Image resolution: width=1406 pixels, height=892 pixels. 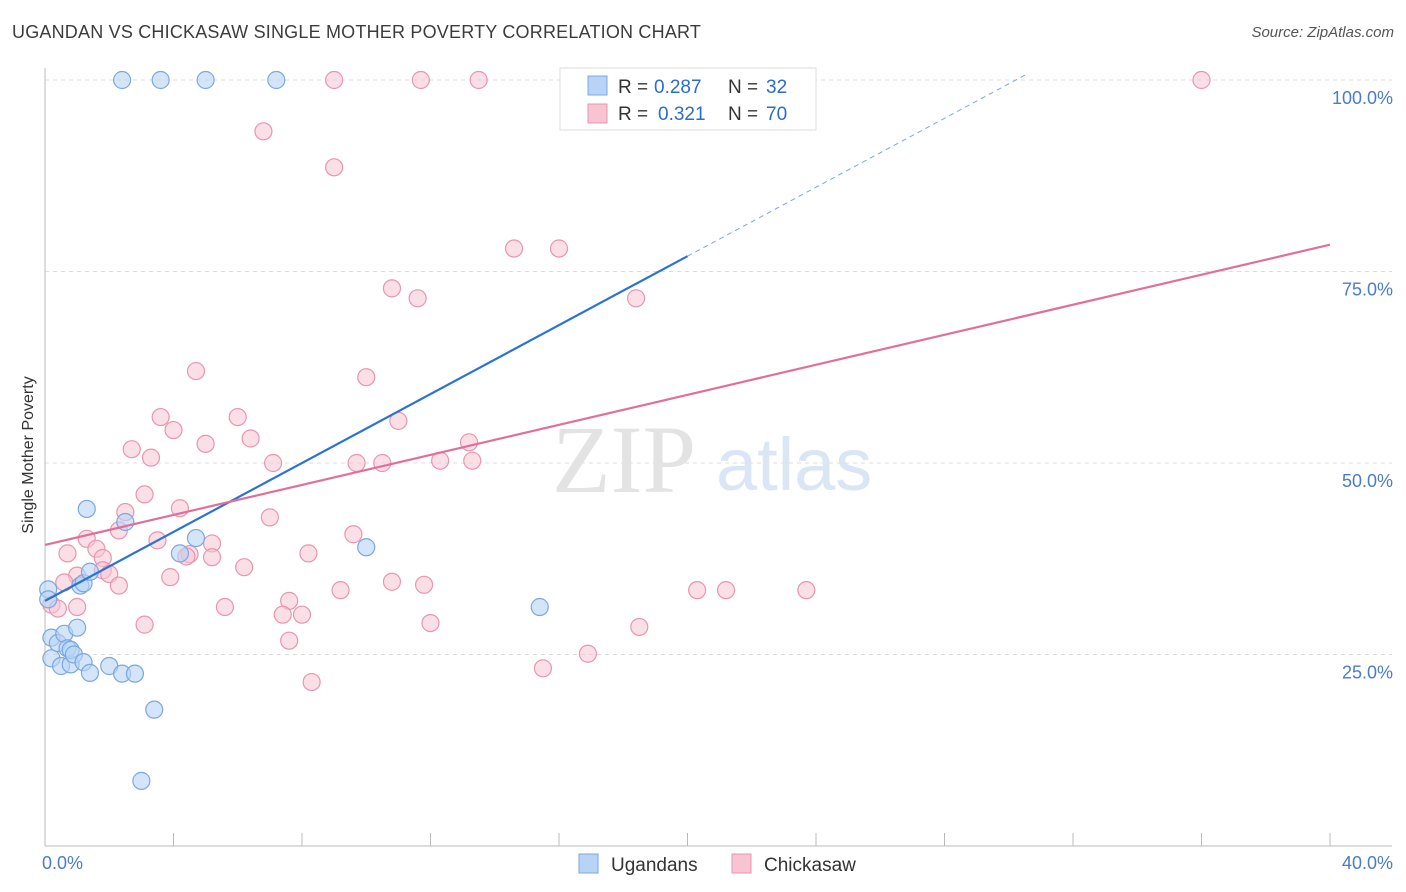 I want to click on legend-r-label-chickasaw: R =, so click(x=633, y=114).